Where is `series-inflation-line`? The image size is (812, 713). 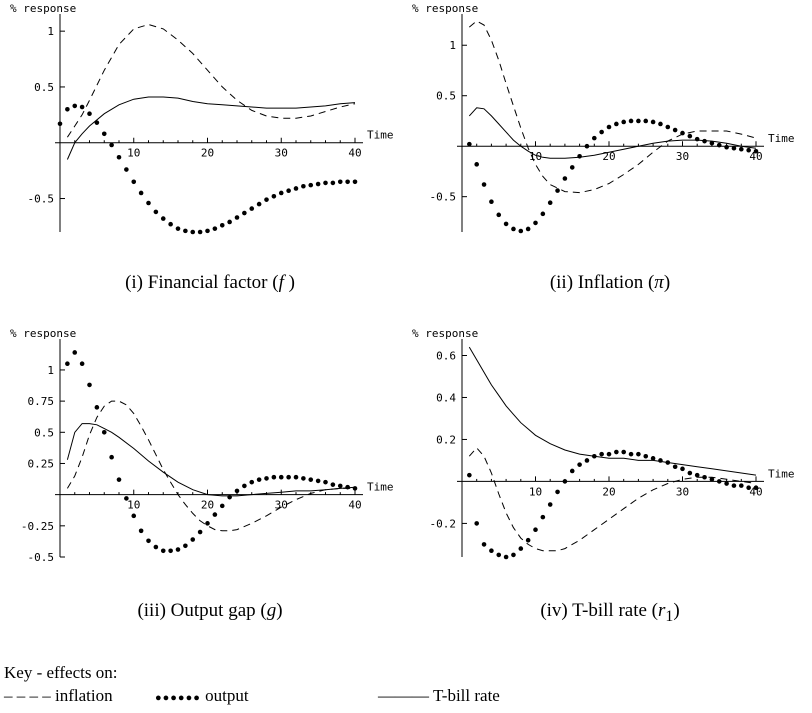
series-inflation-line is located at coordinates (210, 466).